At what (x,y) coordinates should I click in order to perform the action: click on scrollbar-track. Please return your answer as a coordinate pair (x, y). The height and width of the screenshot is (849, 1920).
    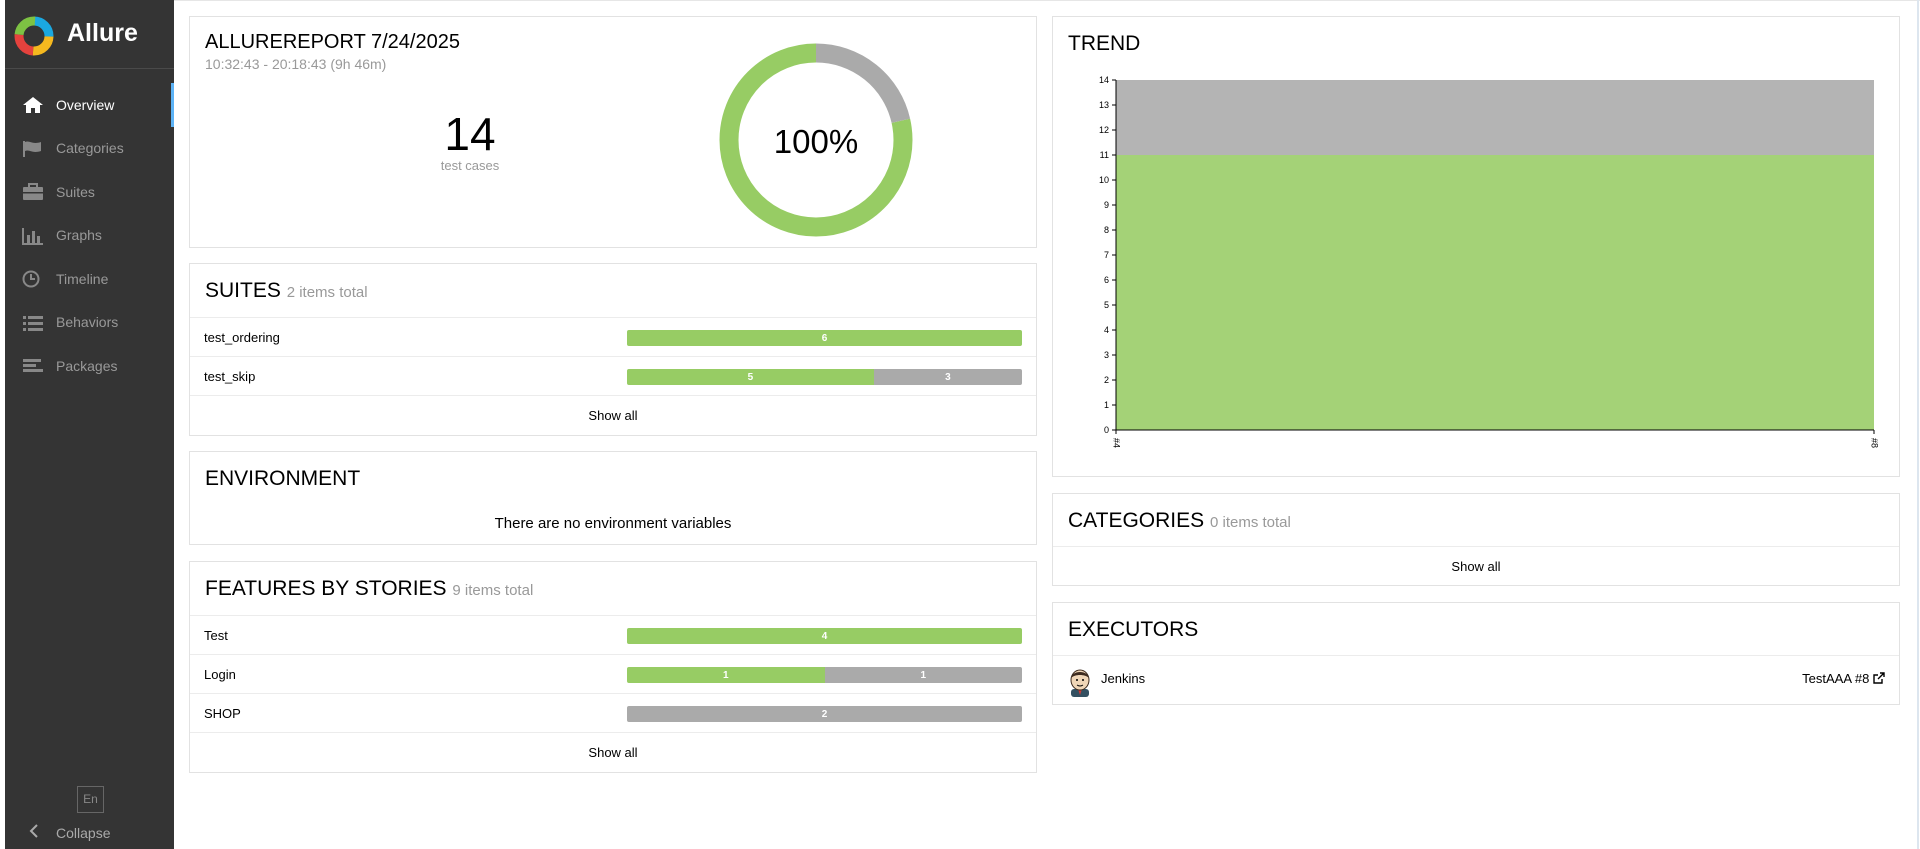
    Looking at the image, I should click on (1918, 424).